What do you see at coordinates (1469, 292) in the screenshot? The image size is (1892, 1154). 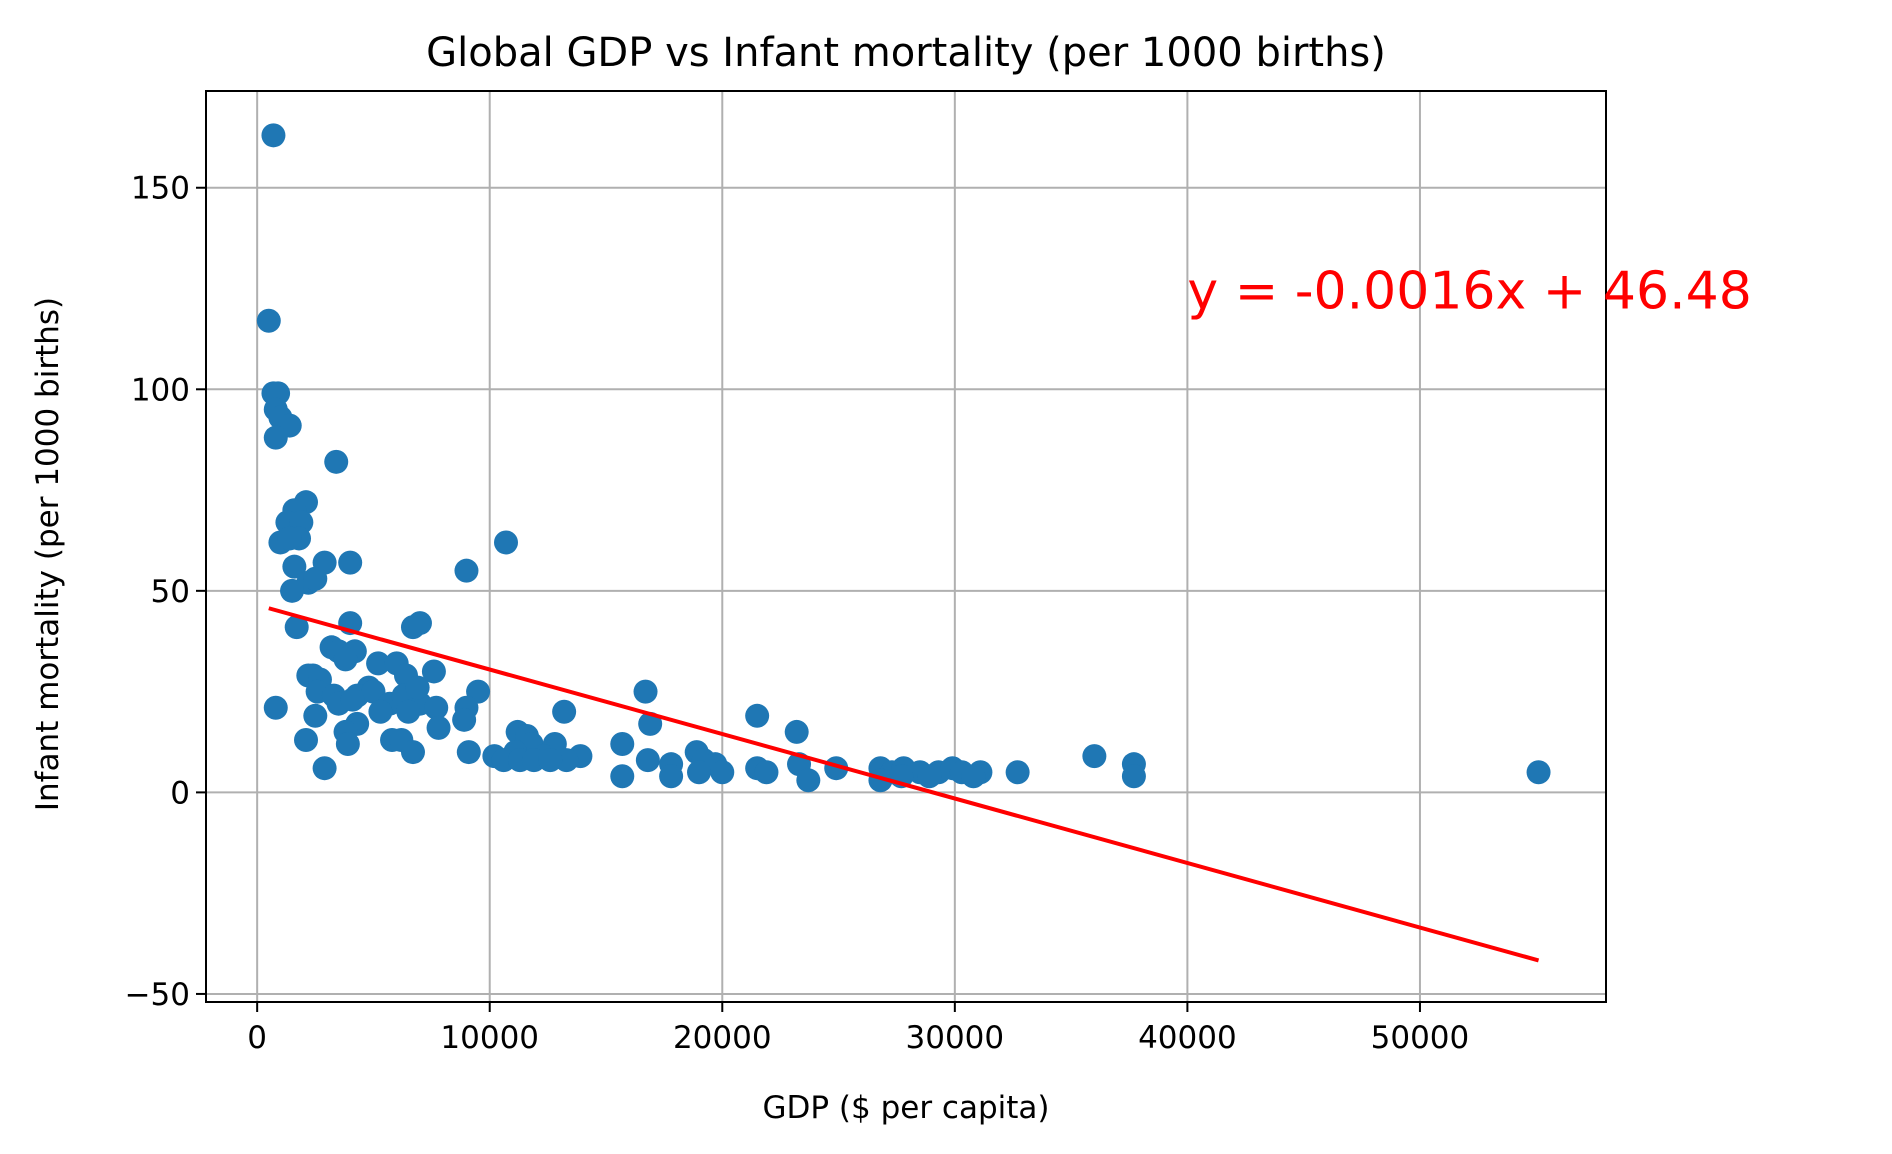 I see `regression-equation-label: y = -0.0016x + 46.48` at bounding box center [1469, 292].